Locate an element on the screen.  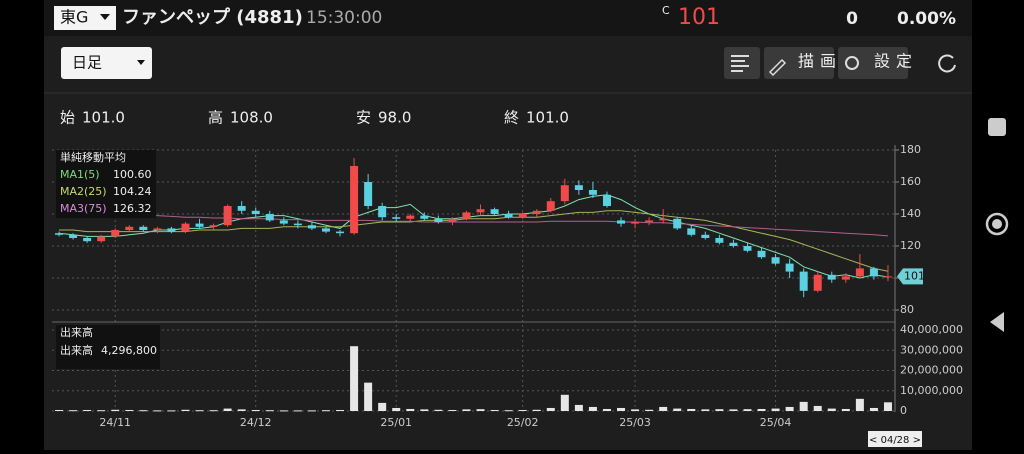
summary-label: 高 is located at coordinates (215, 118).